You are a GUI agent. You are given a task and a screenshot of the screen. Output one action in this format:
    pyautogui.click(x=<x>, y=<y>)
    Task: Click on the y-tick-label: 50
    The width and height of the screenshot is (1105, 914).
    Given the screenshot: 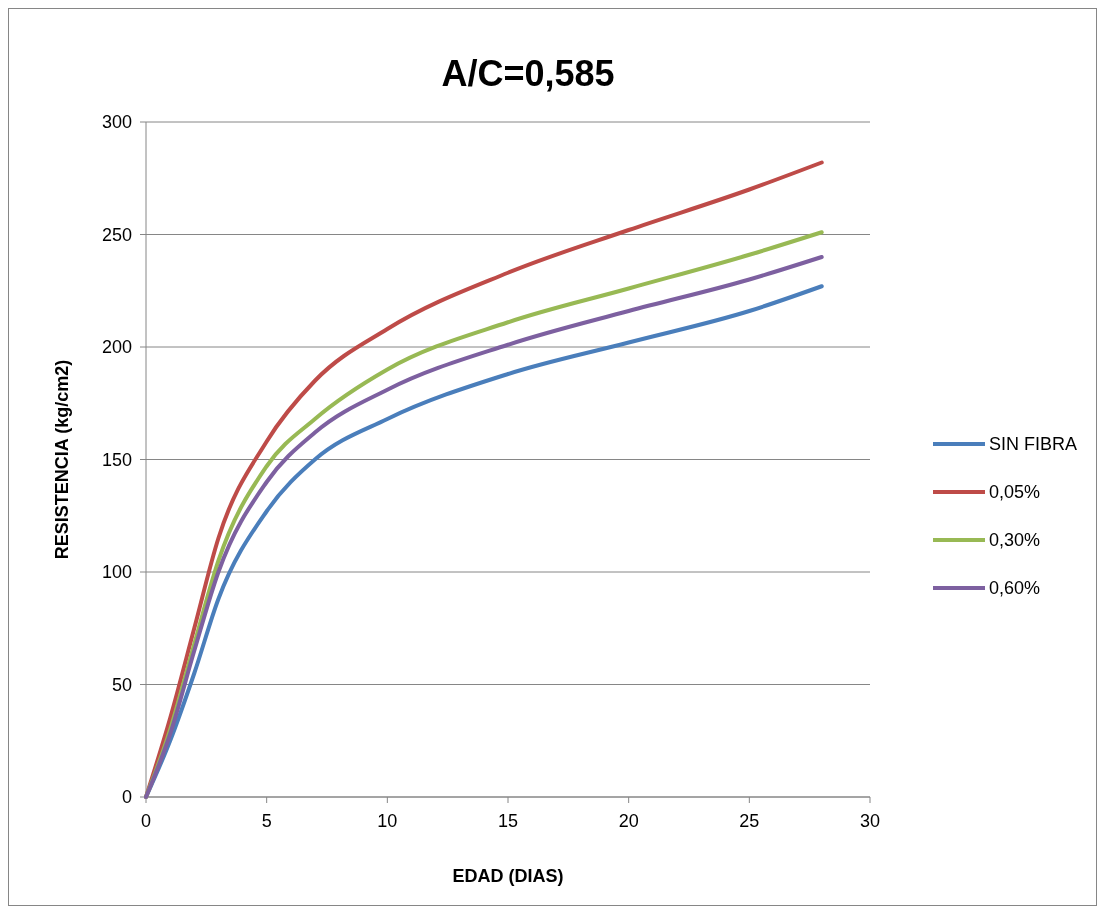 What is the action you would take?
    pyautogui.click(x=121, y=684)
    